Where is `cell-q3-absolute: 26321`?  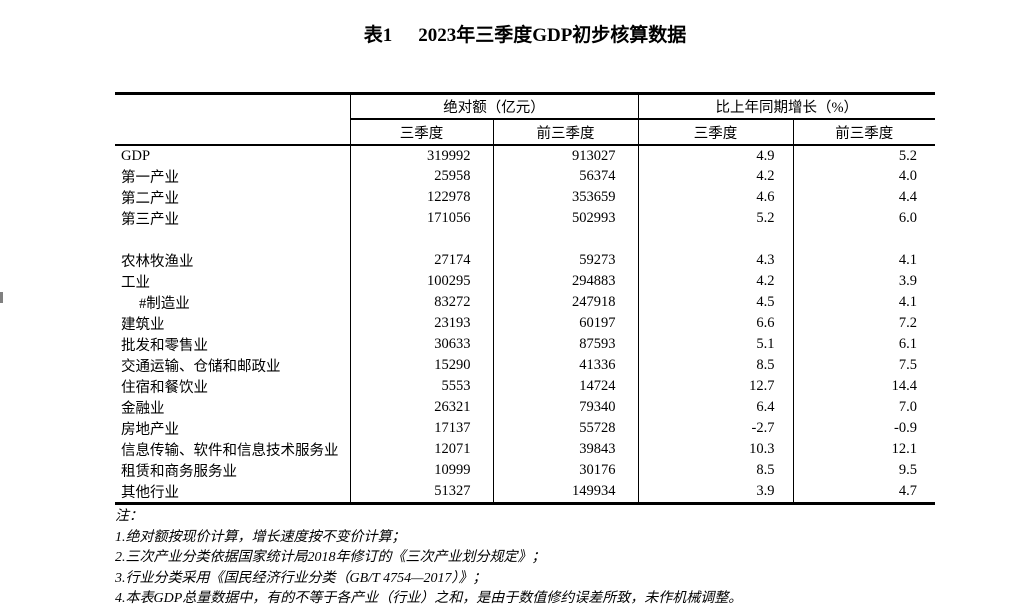 cell-q3-absolute: 26321 is located at coordinates (421, 407).